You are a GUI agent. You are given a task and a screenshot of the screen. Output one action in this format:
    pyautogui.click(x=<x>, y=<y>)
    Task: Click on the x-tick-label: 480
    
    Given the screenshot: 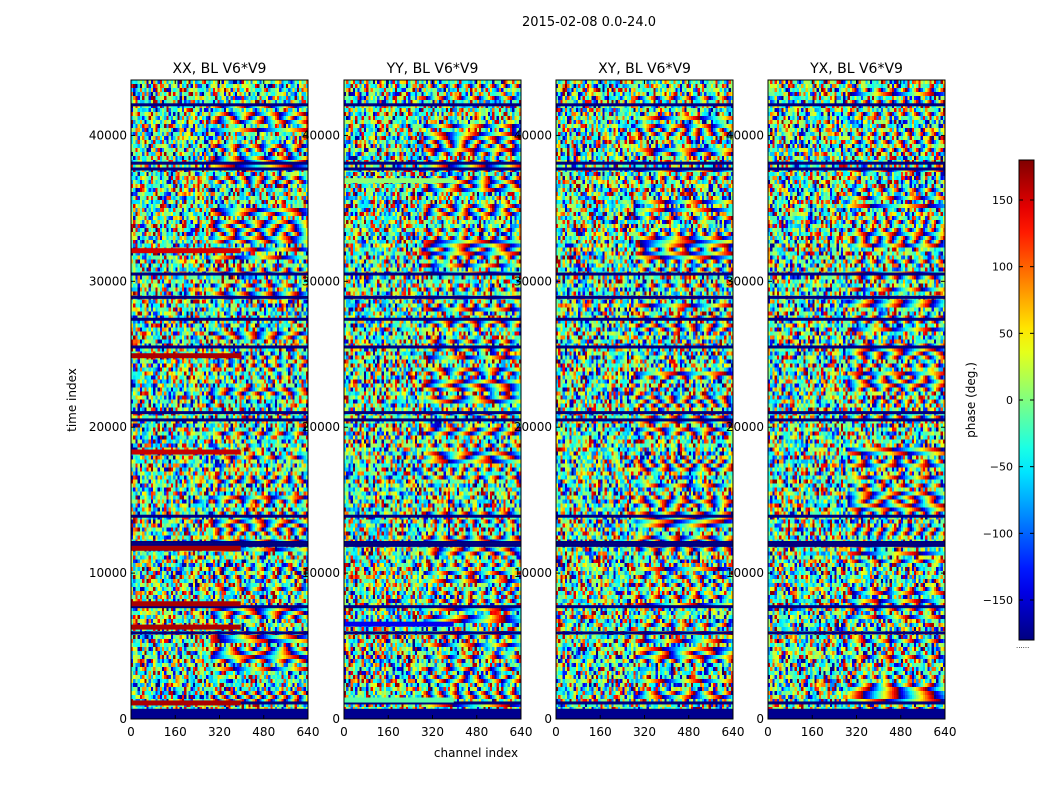 What is the action you would take?
    pyautogui.click(x=263, y=732)
    